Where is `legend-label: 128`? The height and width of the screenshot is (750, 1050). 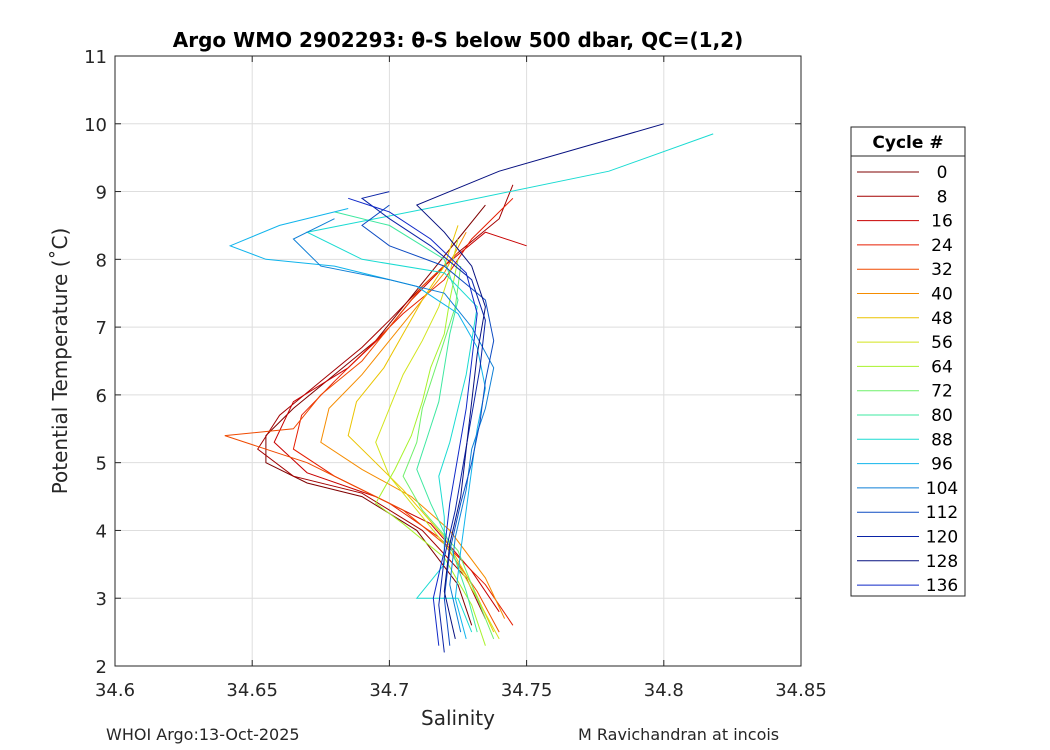 legend-label: 128 is located at coordinates (942, 562).